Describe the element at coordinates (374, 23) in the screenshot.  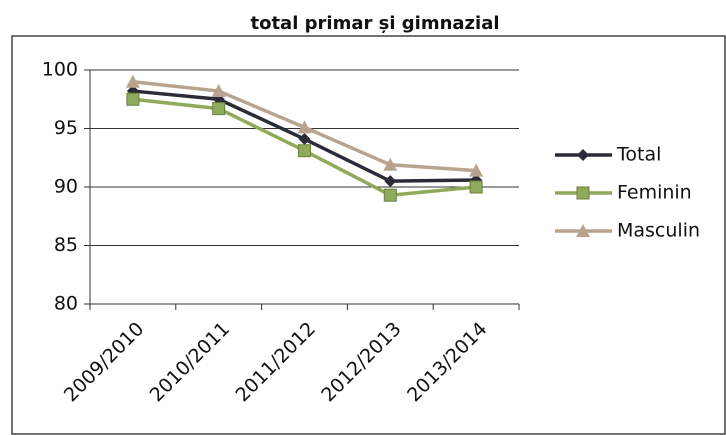
I see `chart-title: total primar și gimnazial` at that location.